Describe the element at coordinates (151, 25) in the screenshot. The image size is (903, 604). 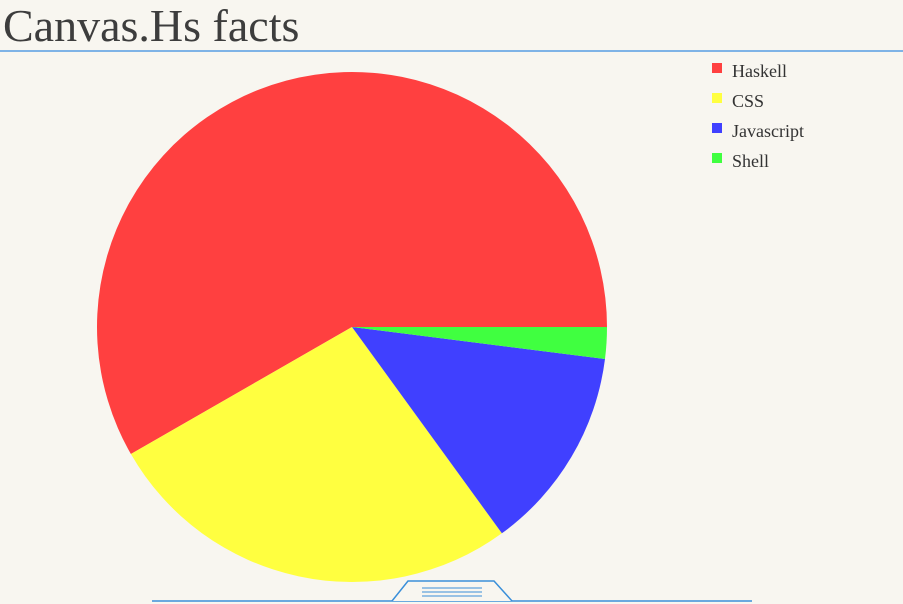
I see `page-title: Canvas.Hs facts` at that location.